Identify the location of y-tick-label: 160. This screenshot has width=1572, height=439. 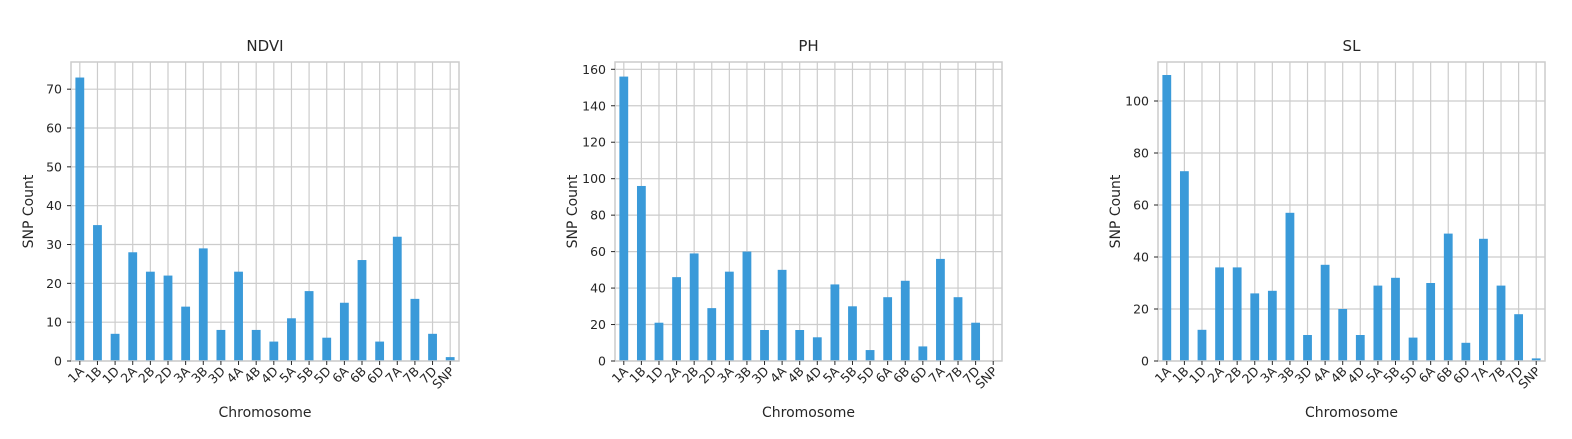
(594, 69).